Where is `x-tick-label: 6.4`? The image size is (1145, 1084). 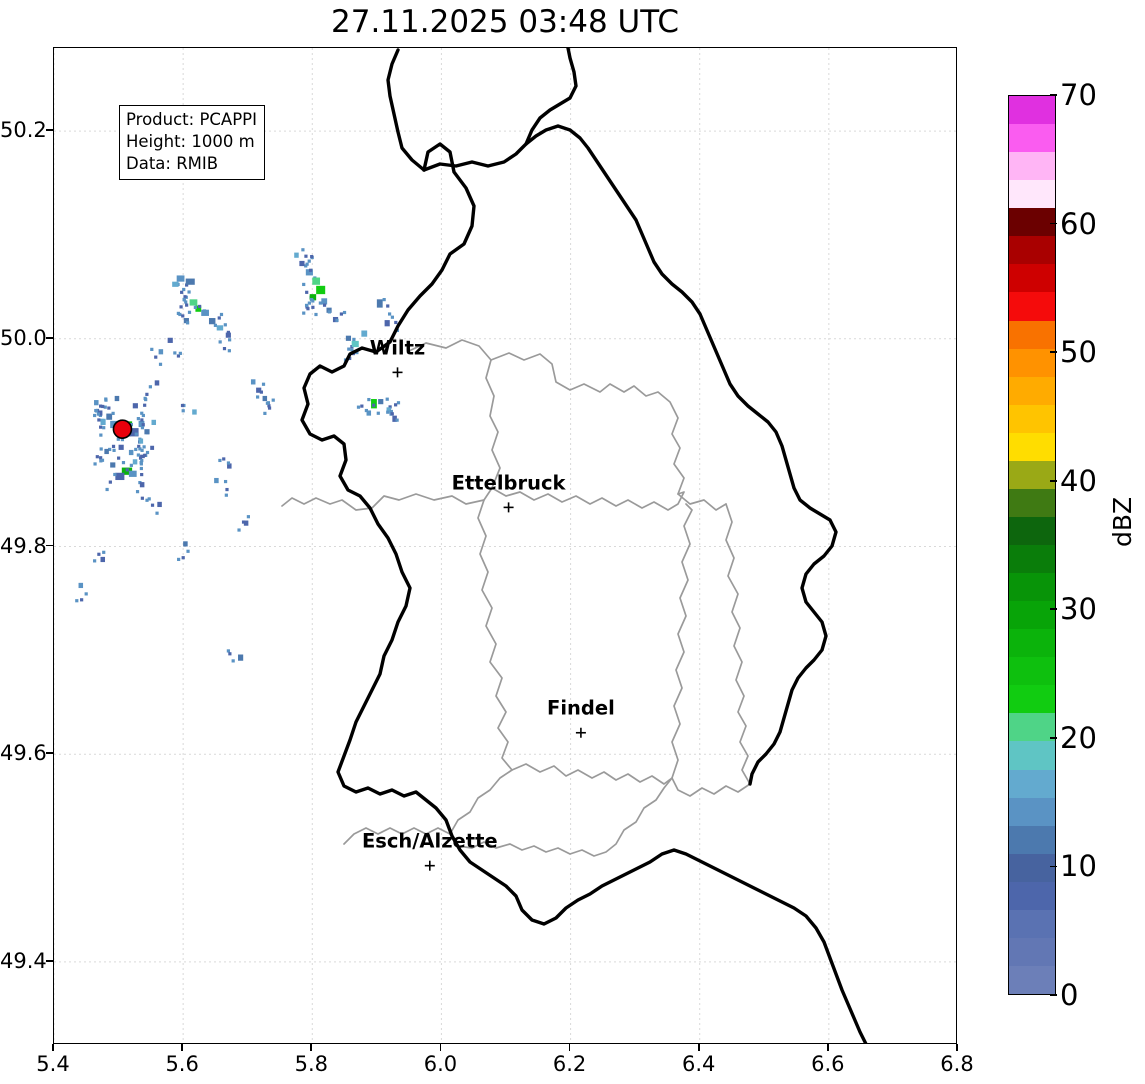
x-tick-label: 6.4 is located at coordinates (699, 1064).